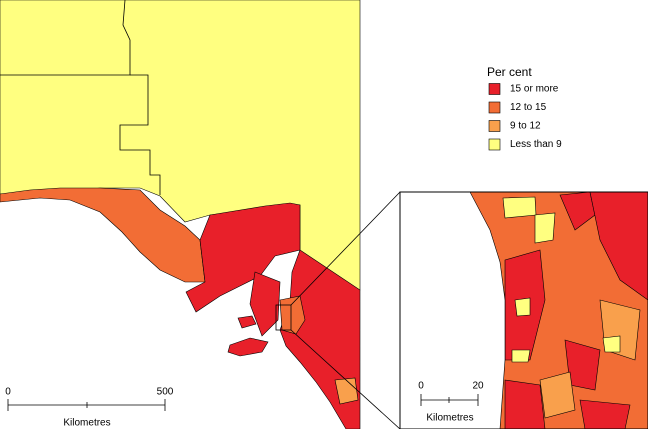 The height and width of the screenshot is (429, 648). What do you see at coordinates (165, 392) in the screenshot?
I see `scale-label: 500` at bounding box center [165, 392].